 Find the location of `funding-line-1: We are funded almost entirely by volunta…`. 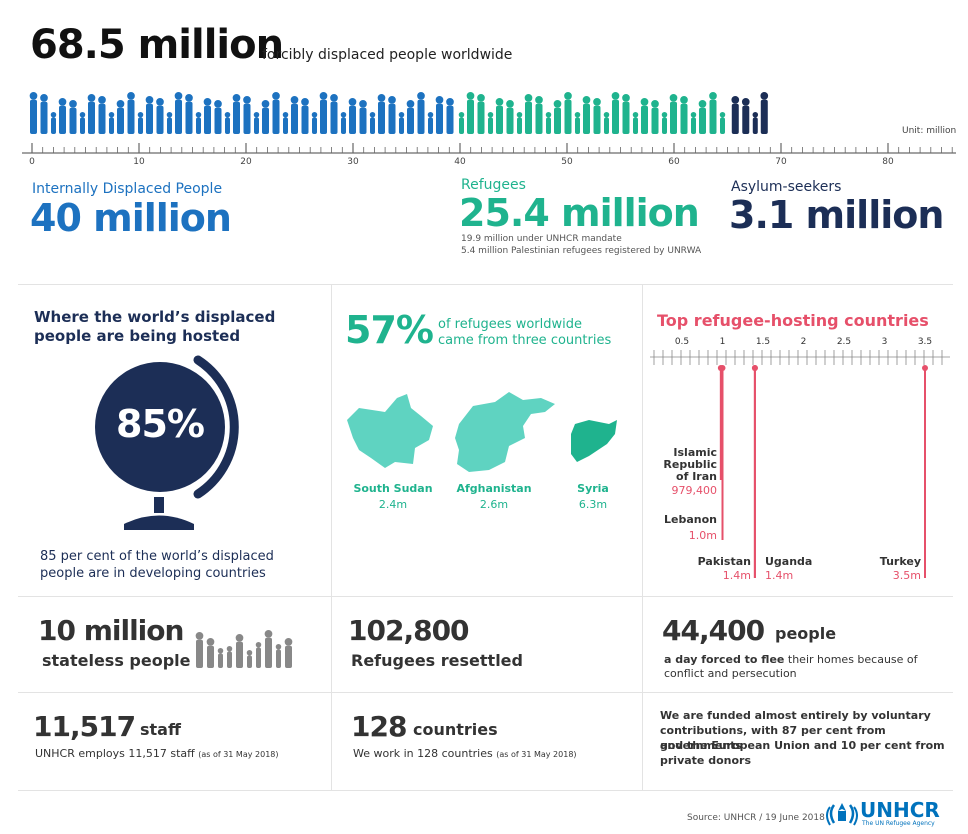

funding-line-1: We are funded almost entirely by volunta… is located at coordinates (795, 715).